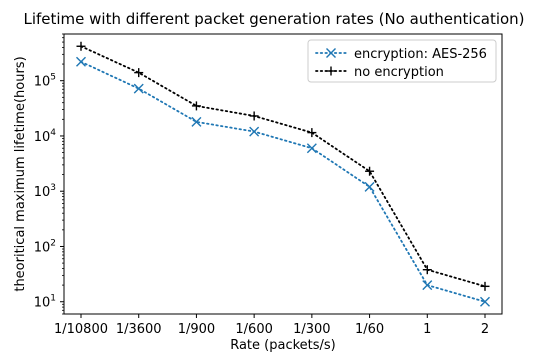 The image size is (548, 352). I want to click on y-tick-label: 10², so click(45, 246).